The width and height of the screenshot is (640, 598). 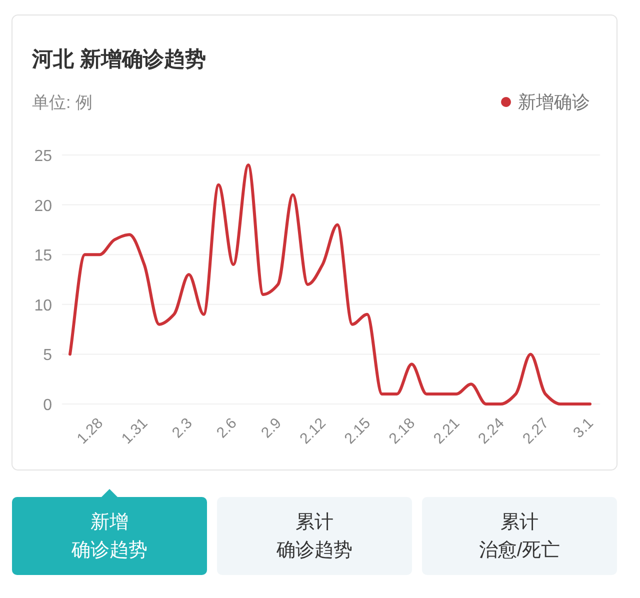 I want to click on y-tick-label: 5, so click(x=47, y=355).